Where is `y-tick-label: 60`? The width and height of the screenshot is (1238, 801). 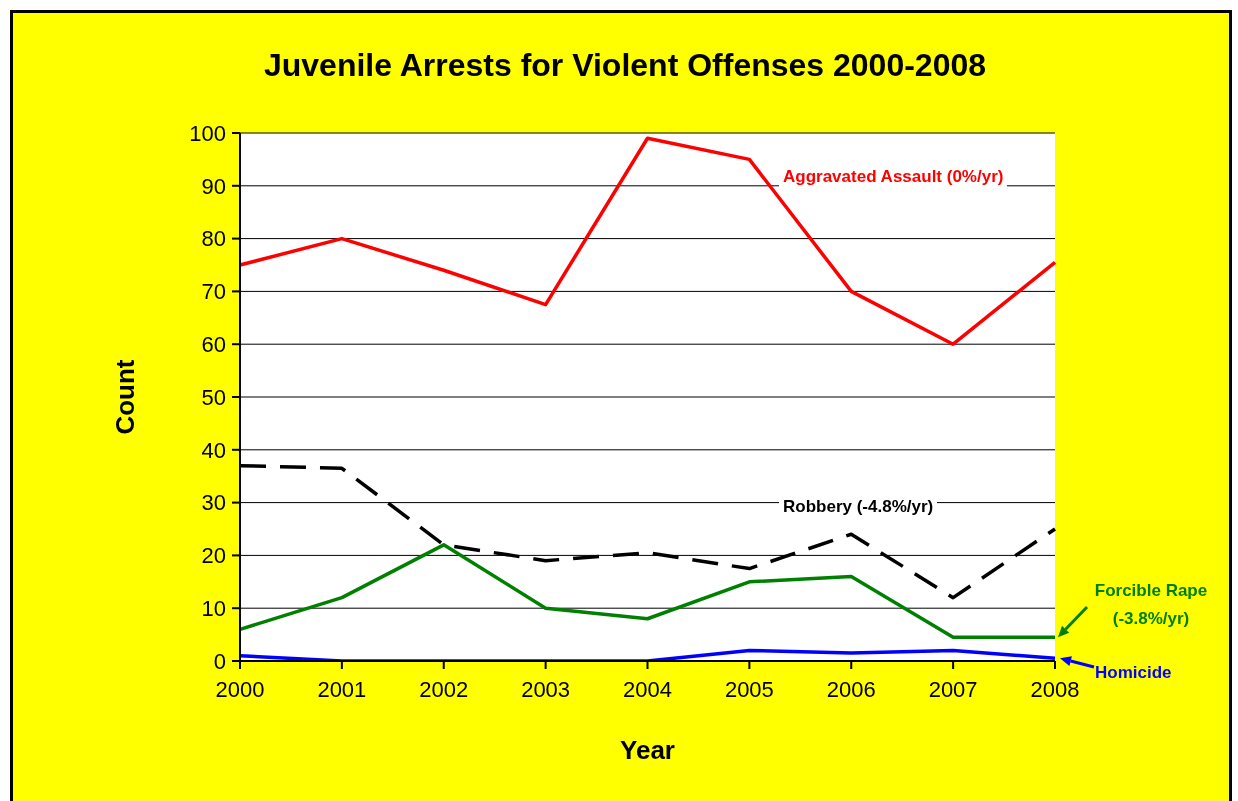
y-tick-label: 60 is located at coordinates (213, 345).